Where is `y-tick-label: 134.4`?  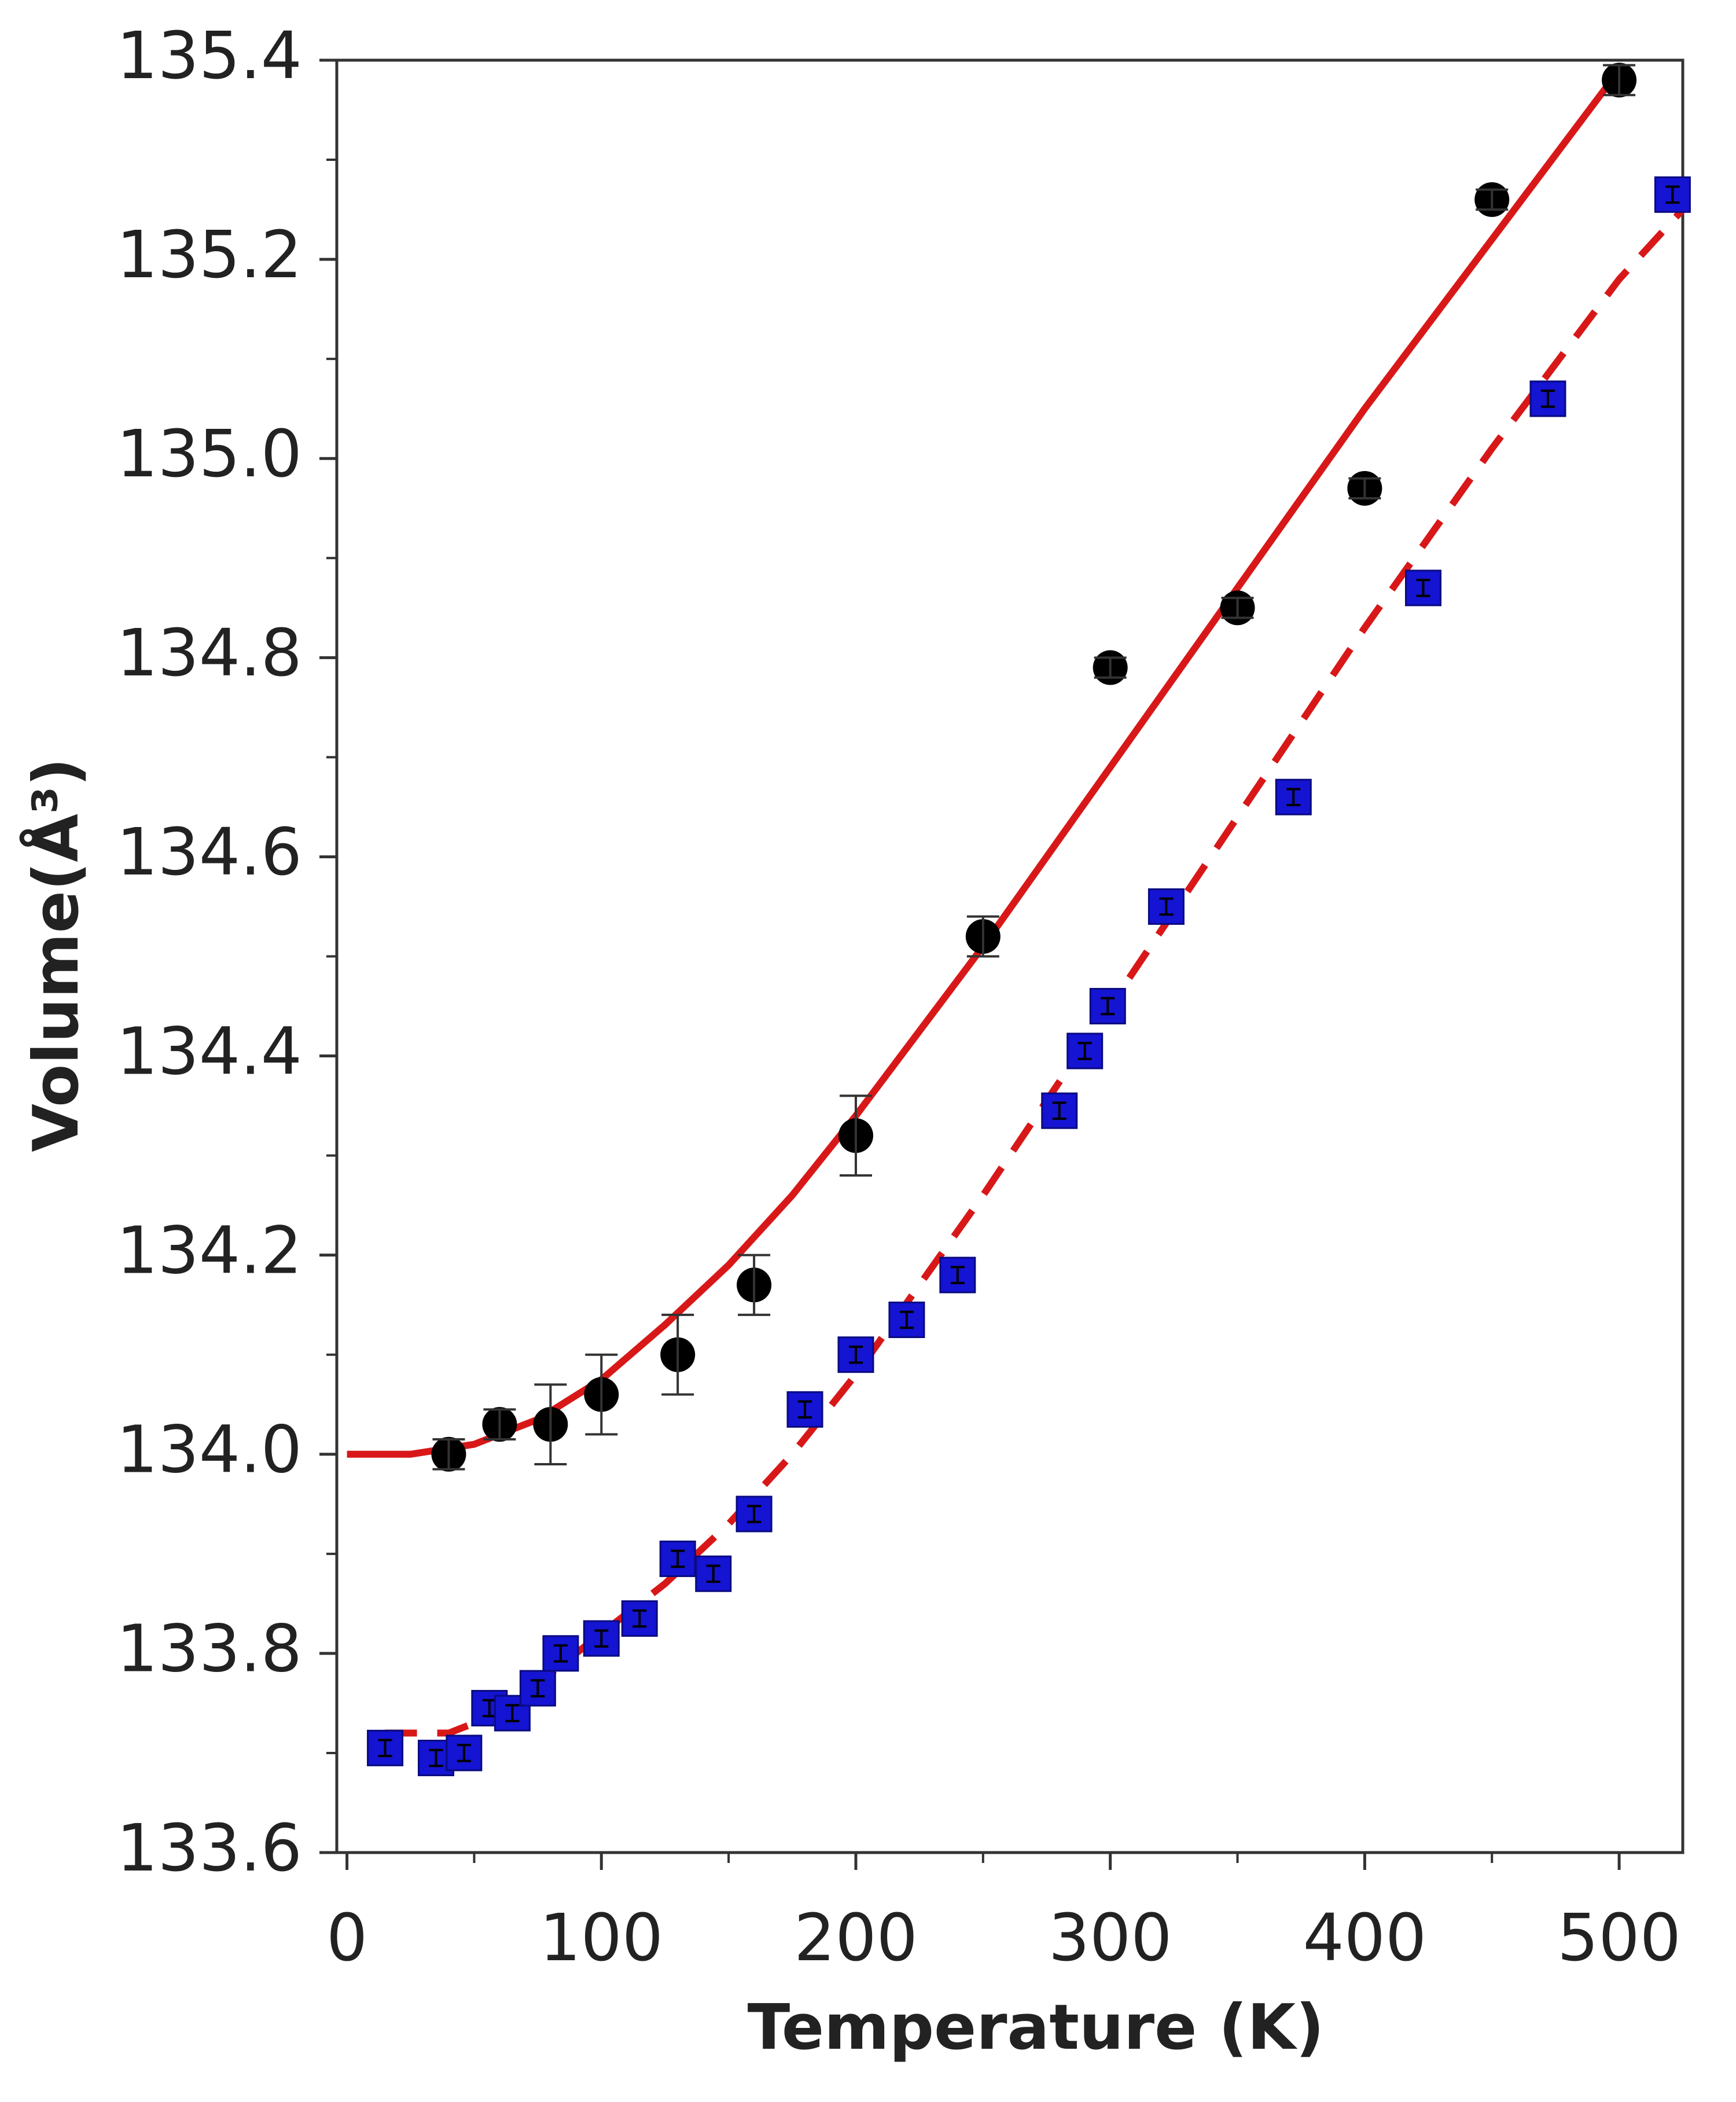 y-tick-label: 134.4 is located at coordinates (209, 1051).